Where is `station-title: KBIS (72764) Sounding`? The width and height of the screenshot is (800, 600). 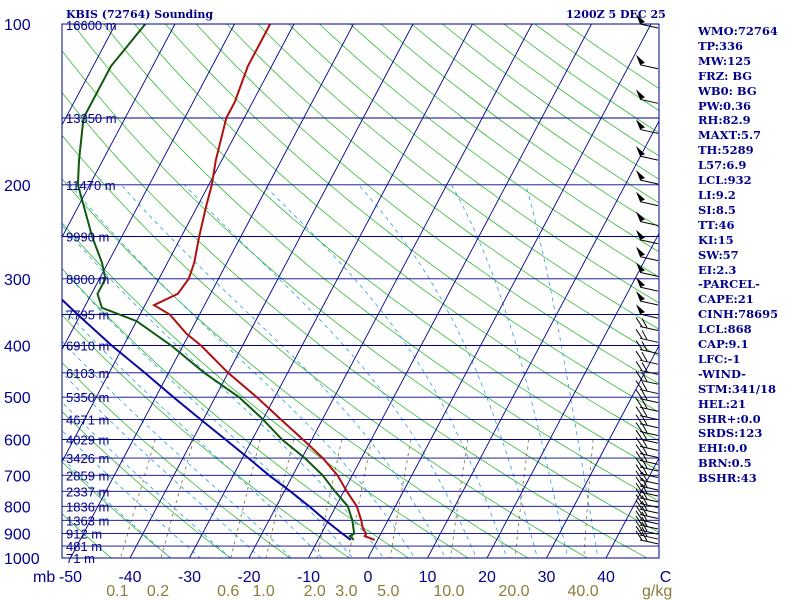
station-title: KBIS (72764) Sounding is located at coordinates (140, 14).